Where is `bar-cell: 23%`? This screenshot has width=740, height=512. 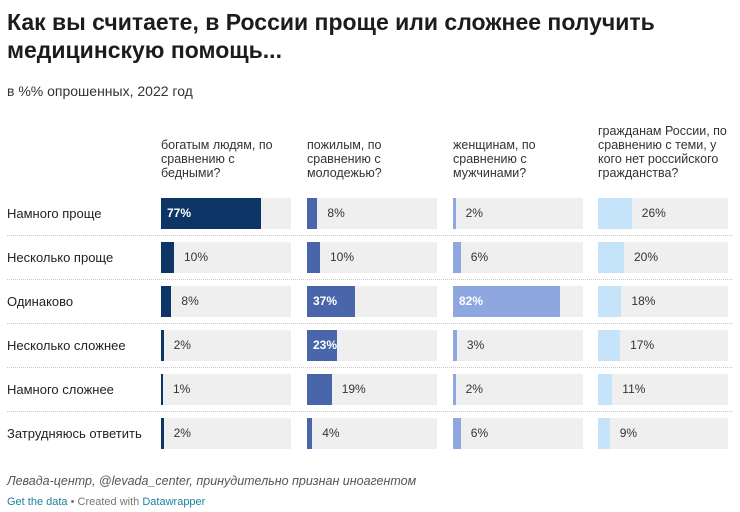 bar-cell: 23% is located at coordinates (372, 345).